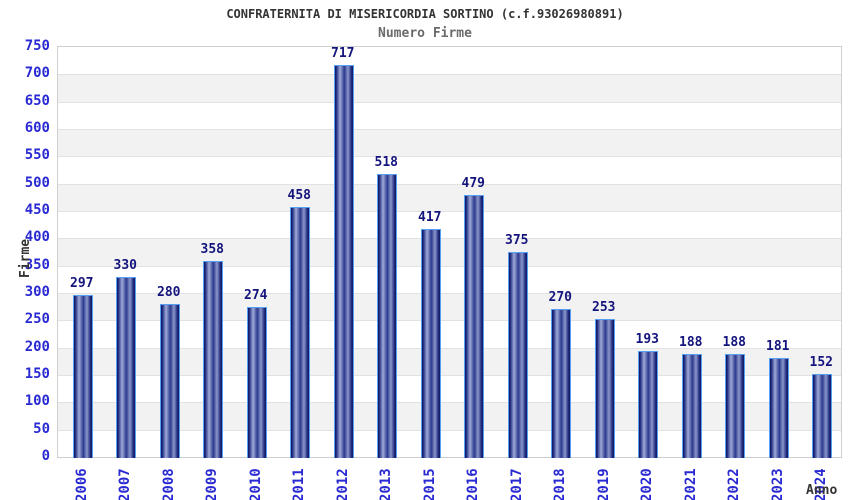  I want to click on x-tick-label: 2022, so click(734, 484).